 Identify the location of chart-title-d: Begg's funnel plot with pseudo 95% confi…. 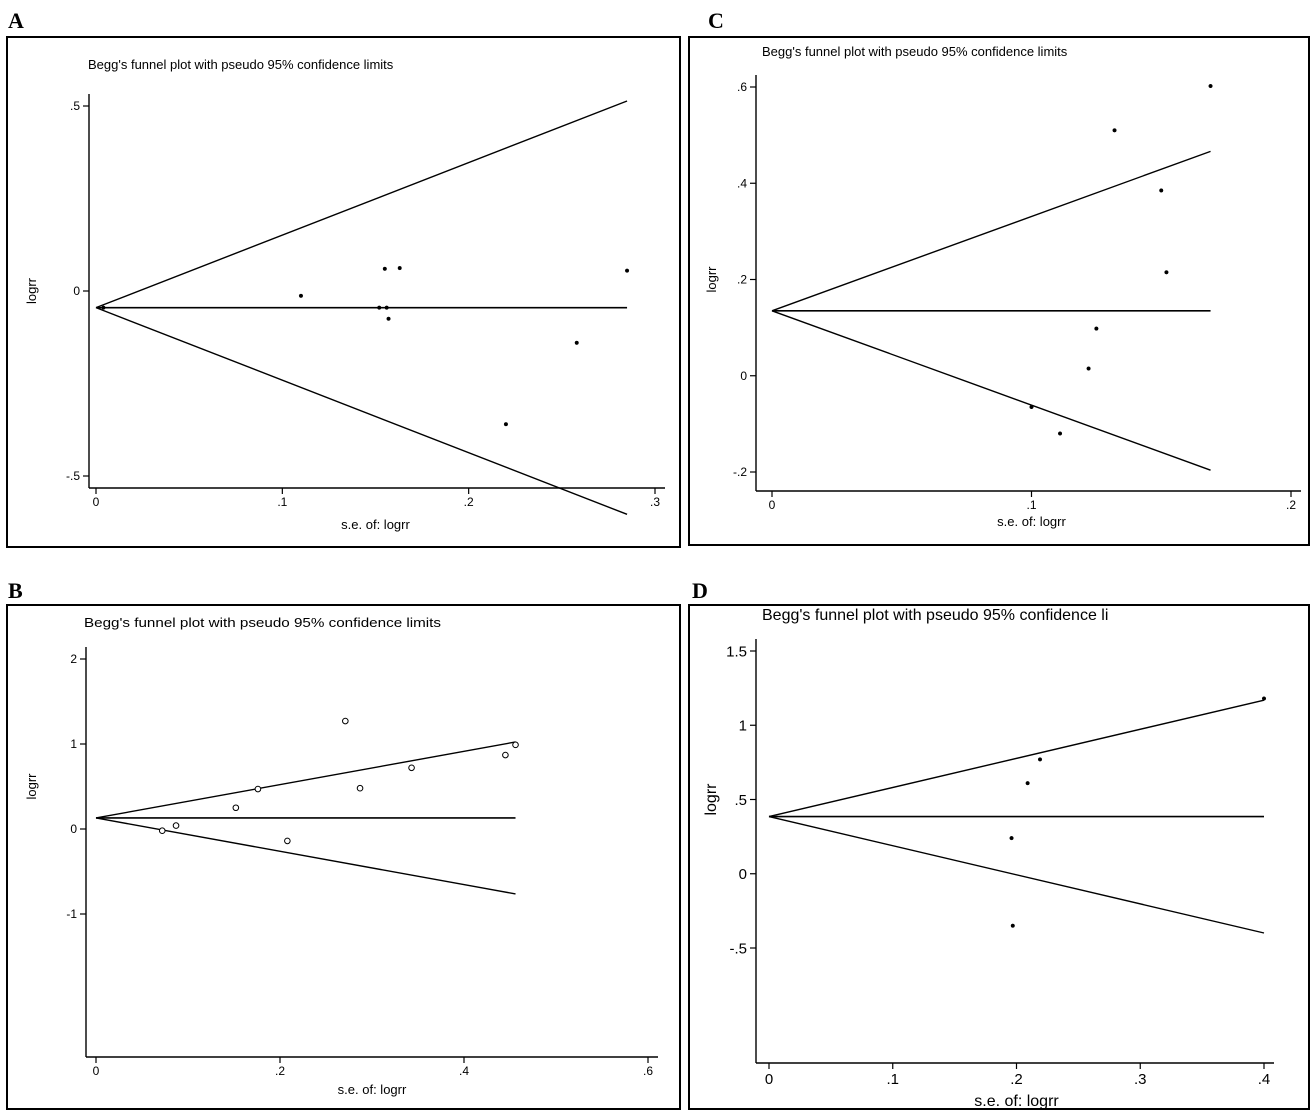
(935, 615).